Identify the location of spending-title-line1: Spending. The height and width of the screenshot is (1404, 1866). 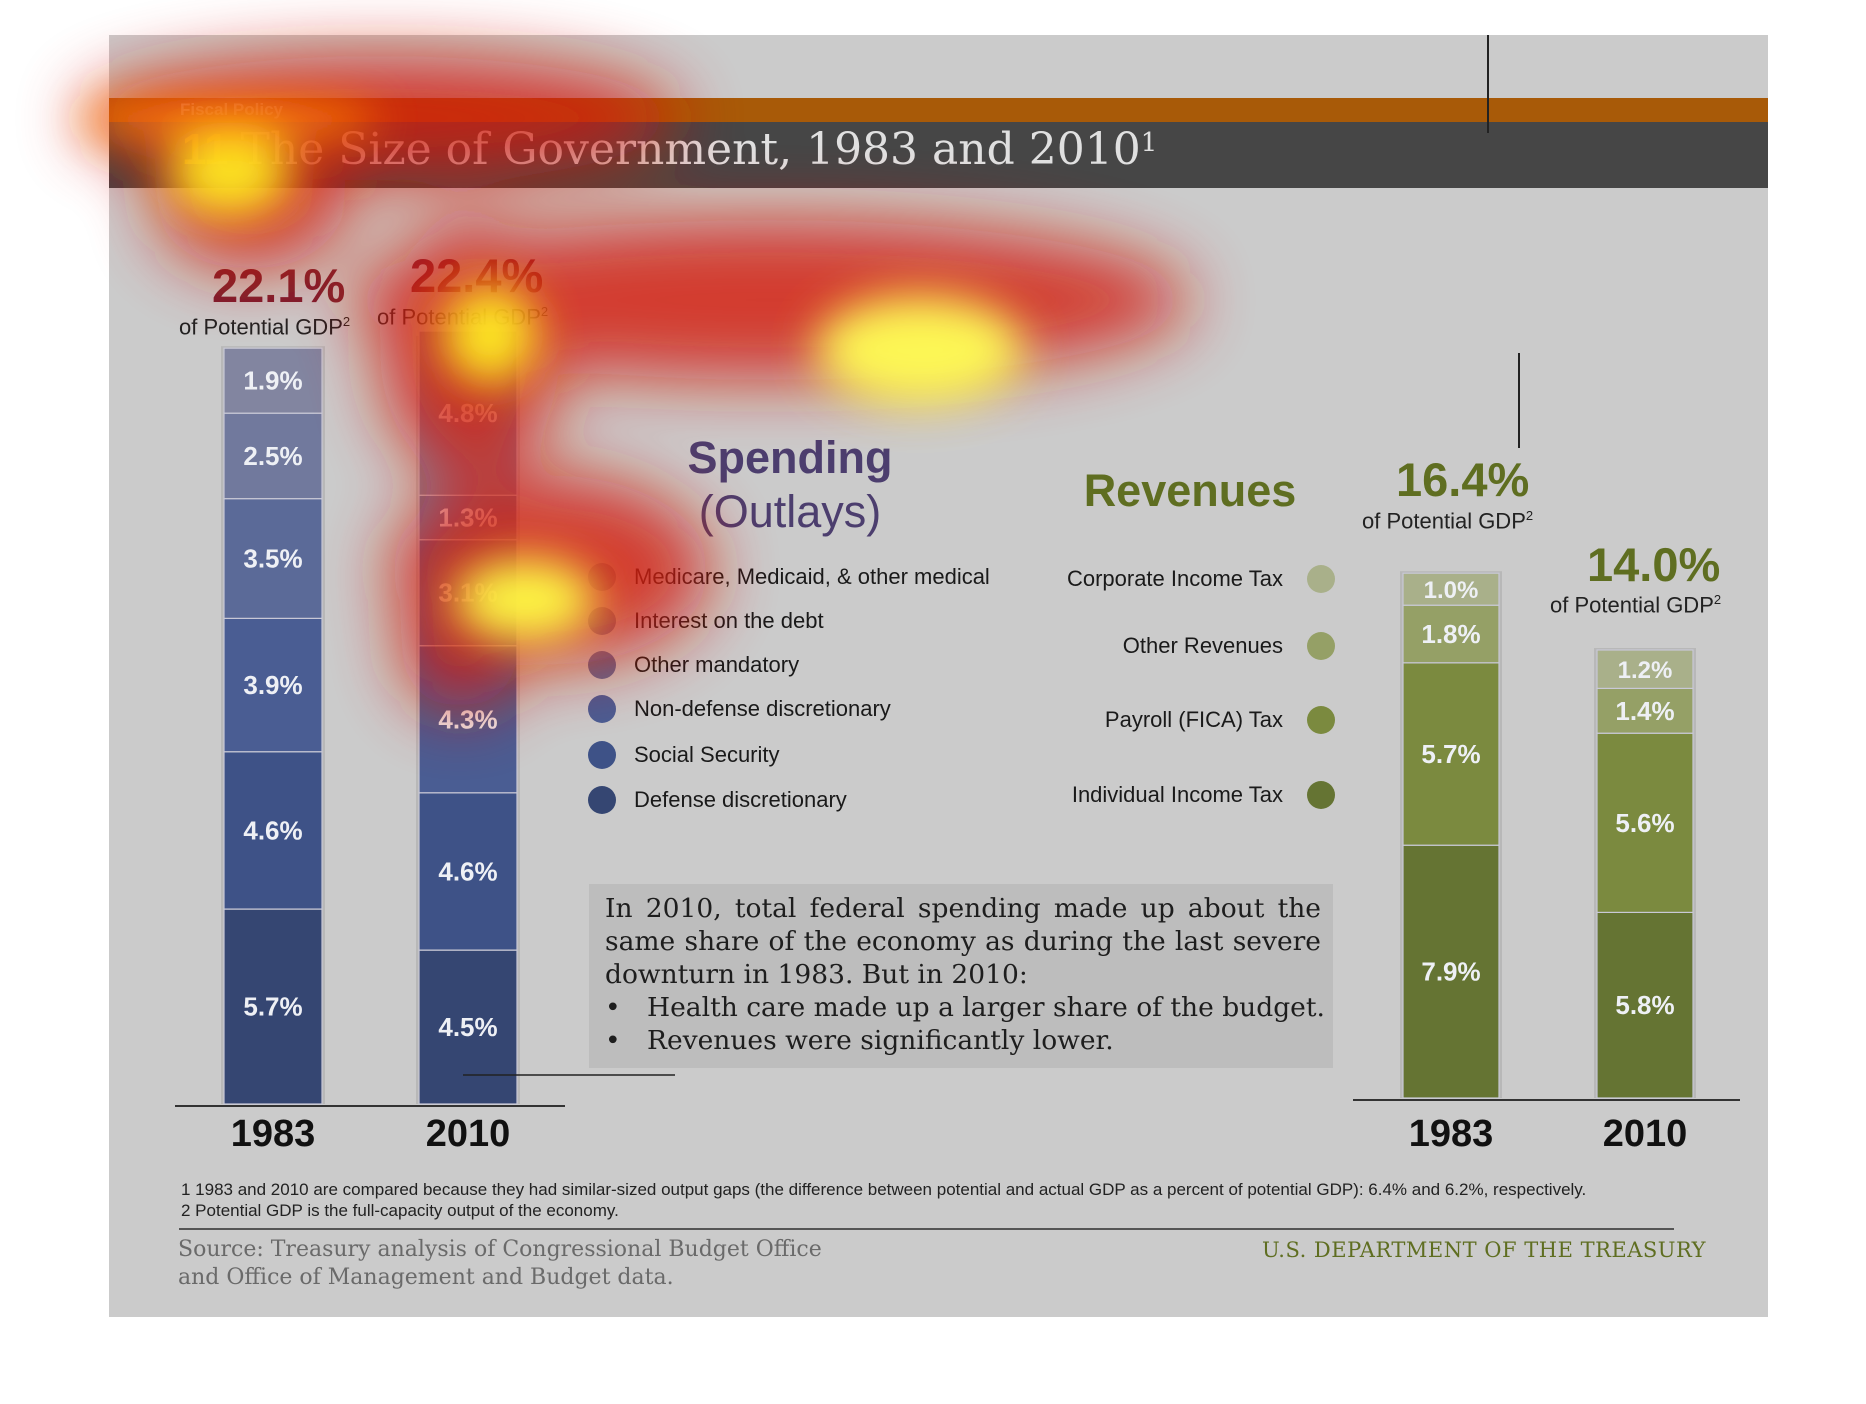
(790, 457).